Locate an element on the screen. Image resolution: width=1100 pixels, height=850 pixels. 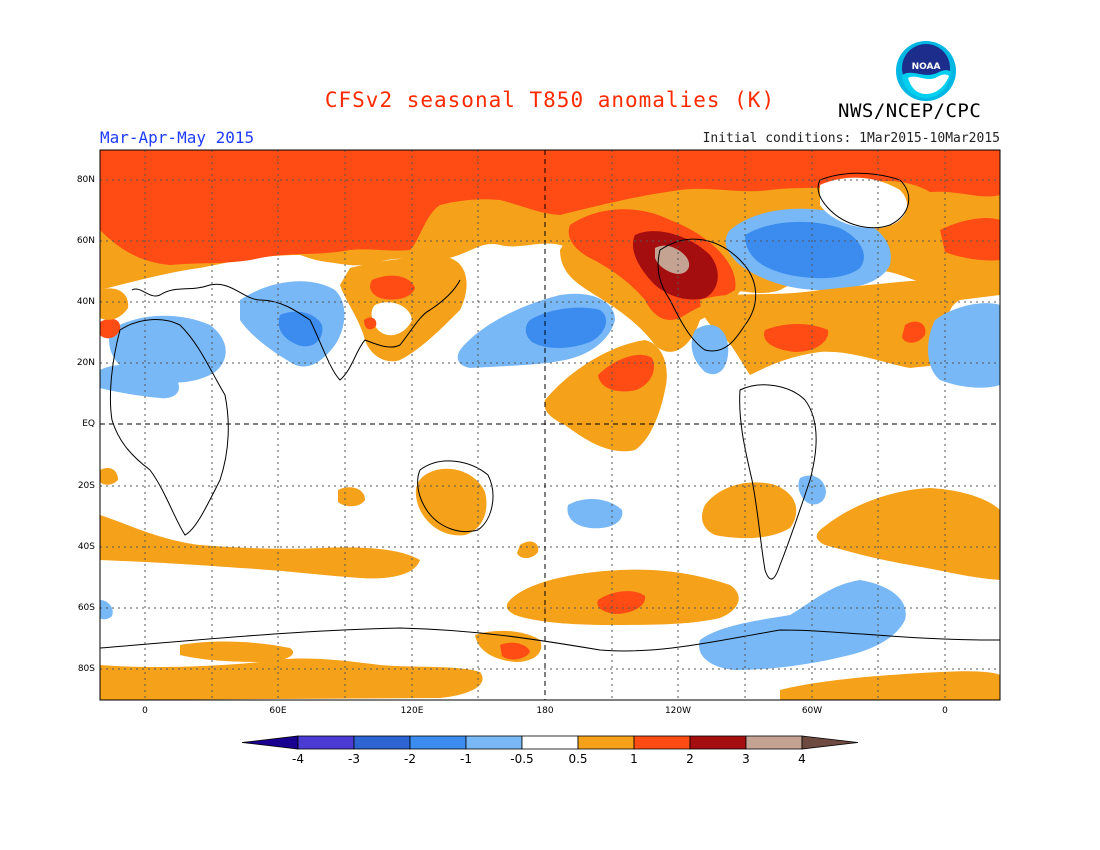
colorbar-arrow-high is located at coordinates (830, 742).